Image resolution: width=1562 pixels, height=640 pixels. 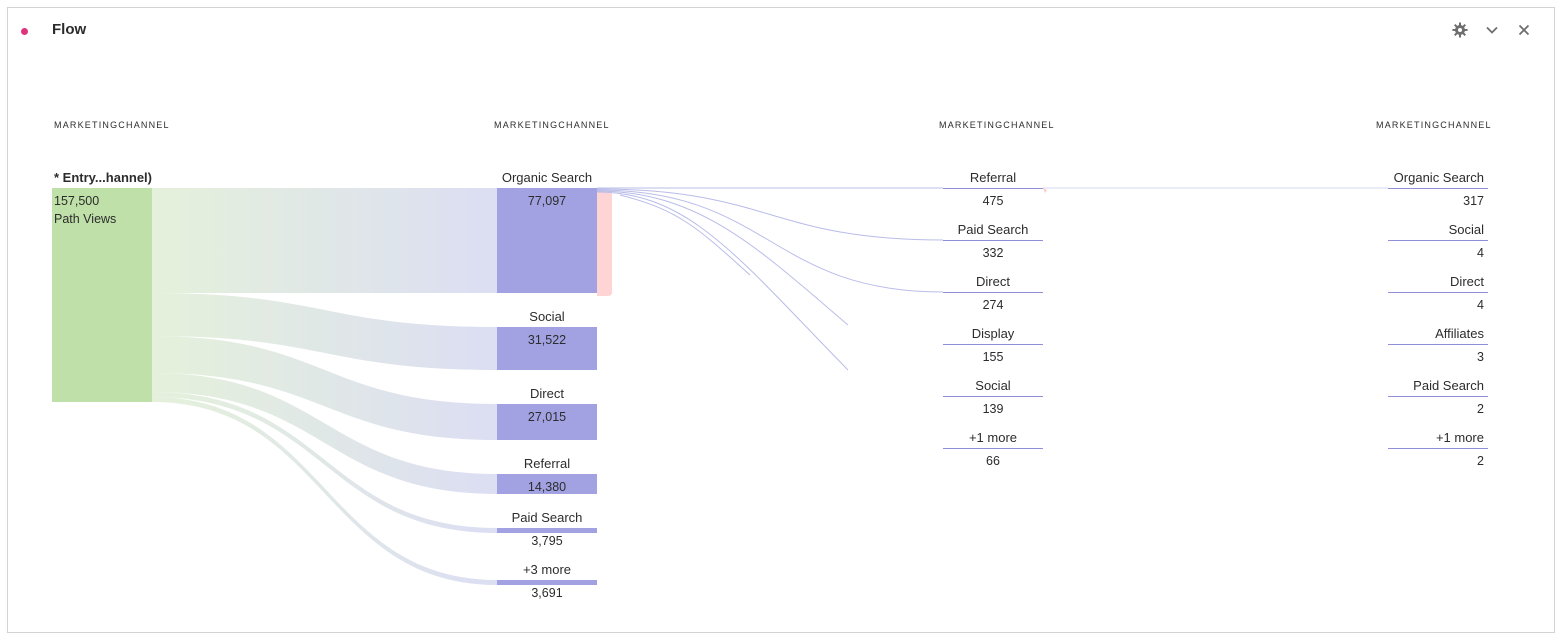 I want to click on flow-organic-paid-search, so click(x=770, y=214).